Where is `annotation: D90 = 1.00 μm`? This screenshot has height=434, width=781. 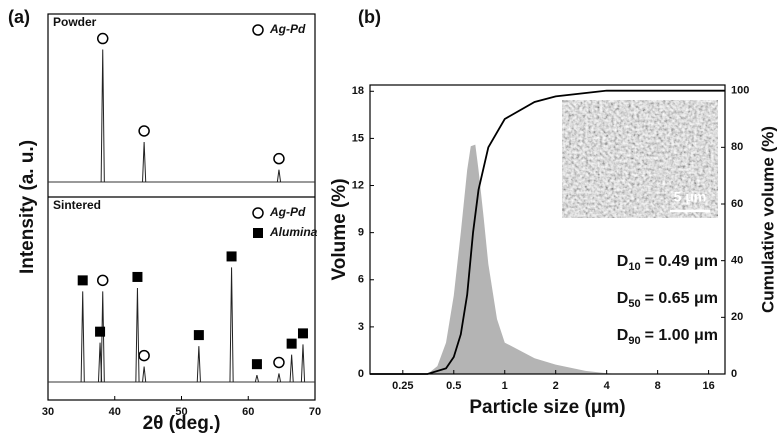
annotation: D90 = 1.00 μm is located at coordinates (667, 337).